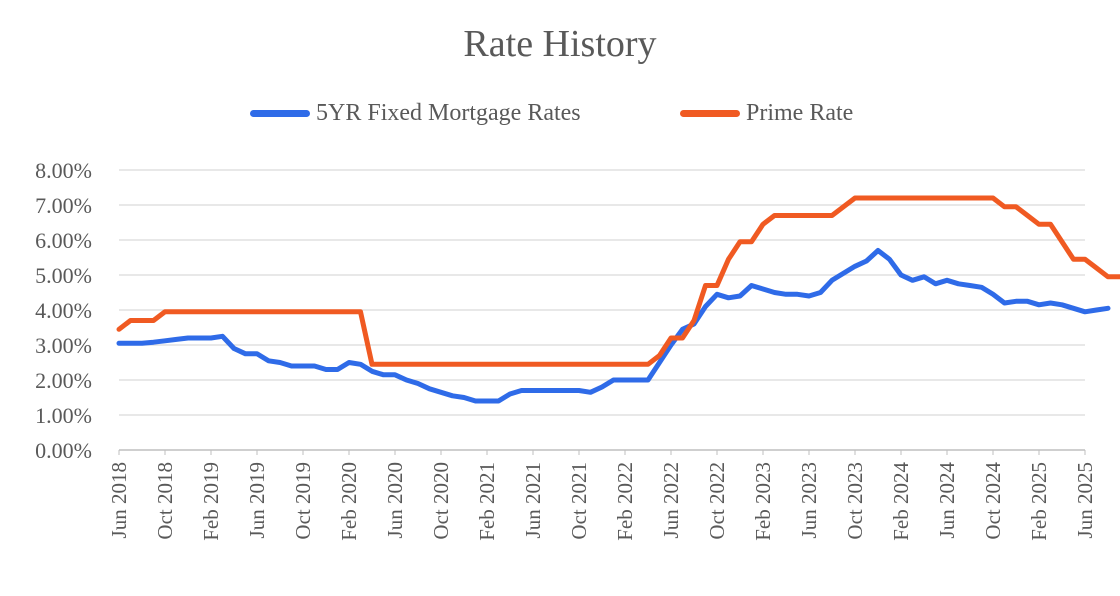 This screenshot has height=596, width=1120. Describe the element at coordinates (303, 501) in the screenshot. I see `x-tick-label: Oct 2019` at that location.